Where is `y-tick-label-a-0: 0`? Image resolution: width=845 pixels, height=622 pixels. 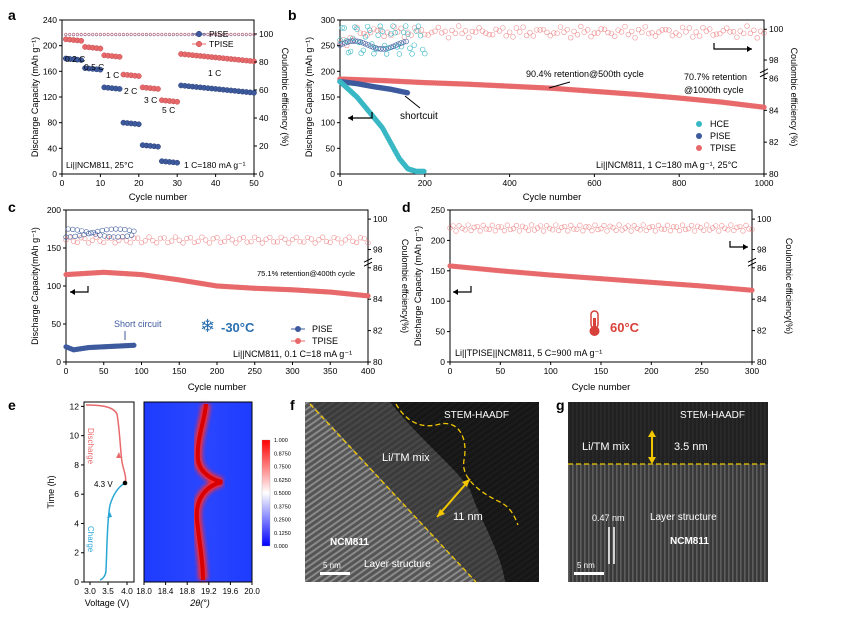
y-tick-label-a-0: 0 is located at coordinates (54, 174).